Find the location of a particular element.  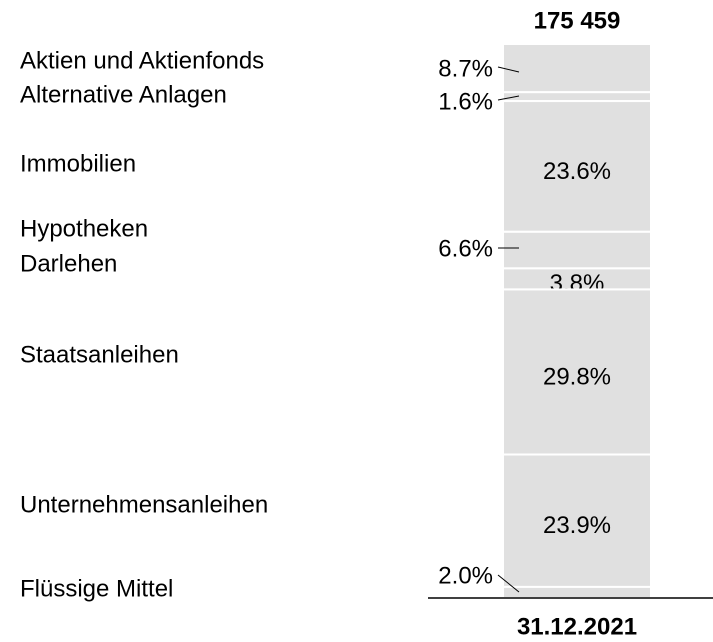

value-label: 23.6% is located at coordinates (577, 171).